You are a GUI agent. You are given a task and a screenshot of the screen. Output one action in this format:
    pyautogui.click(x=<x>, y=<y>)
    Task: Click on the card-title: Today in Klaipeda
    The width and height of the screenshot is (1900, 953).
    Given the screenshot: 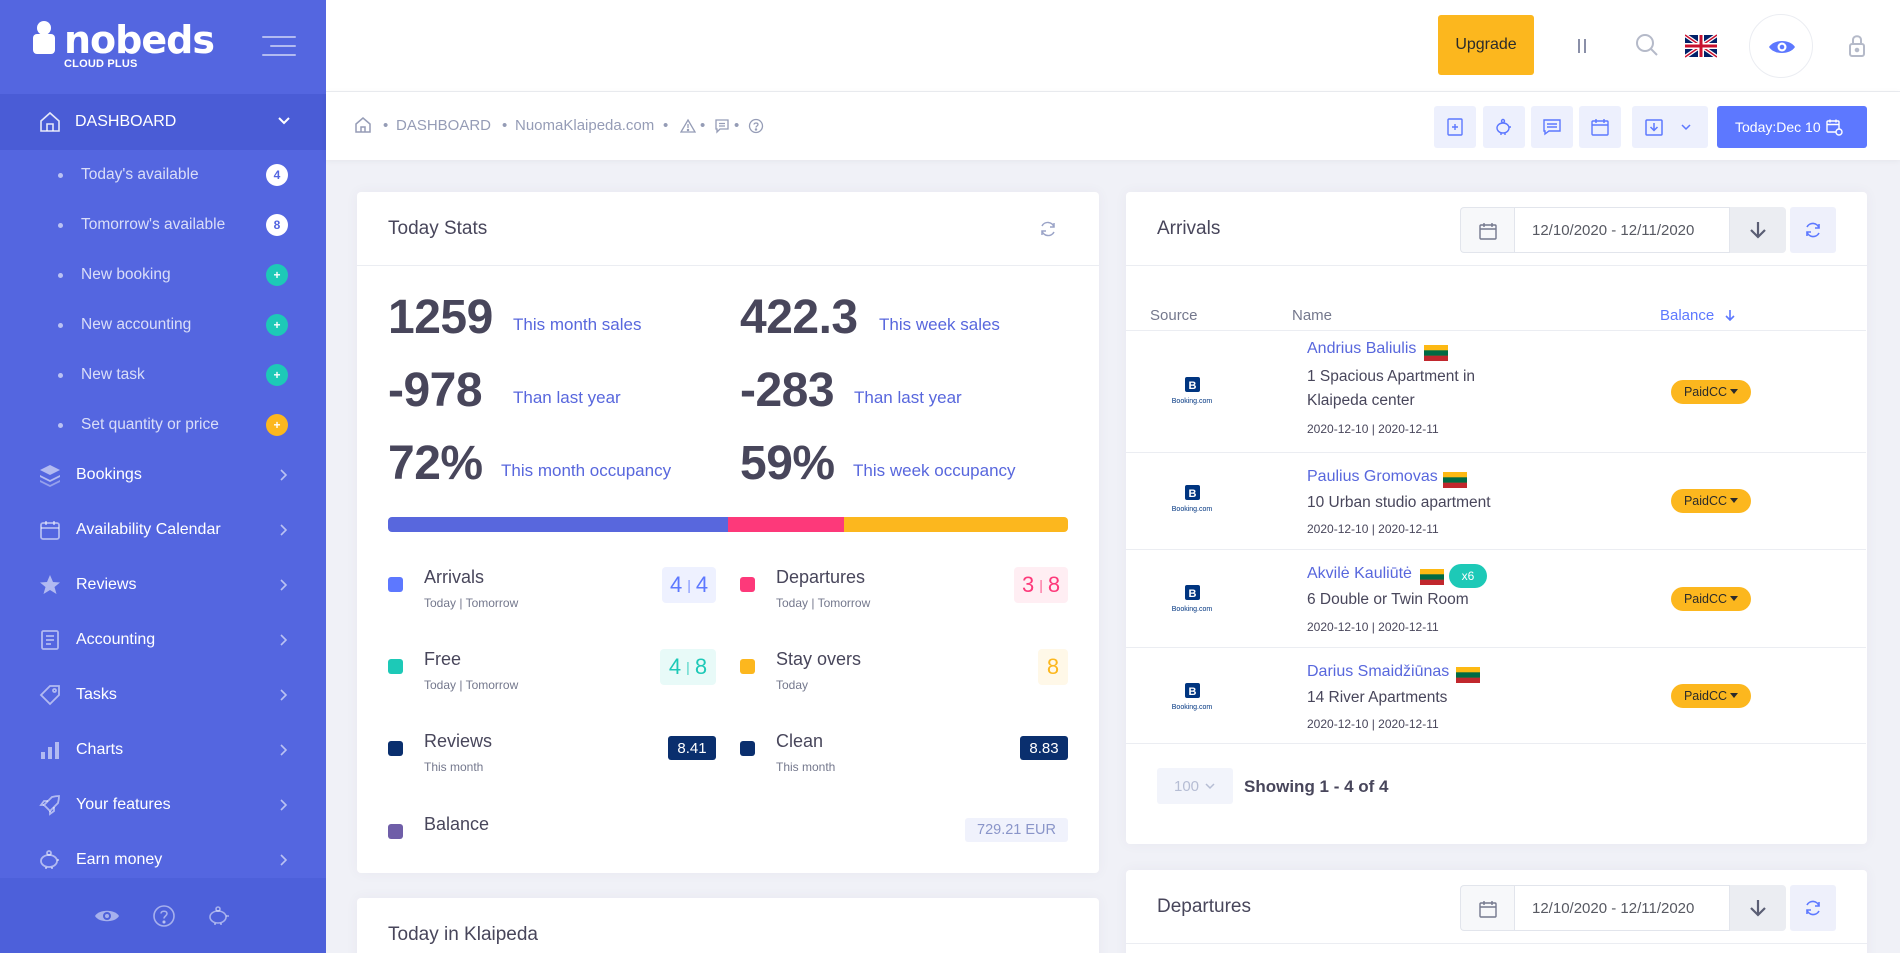 What is the action you would take?
    pyautogui.click(x=463, y=934)
    